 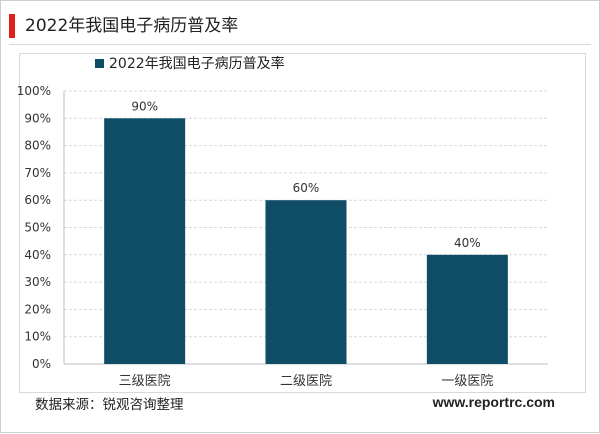 I want to click on y-tick-label: 20%, so click(x=37, y=309).